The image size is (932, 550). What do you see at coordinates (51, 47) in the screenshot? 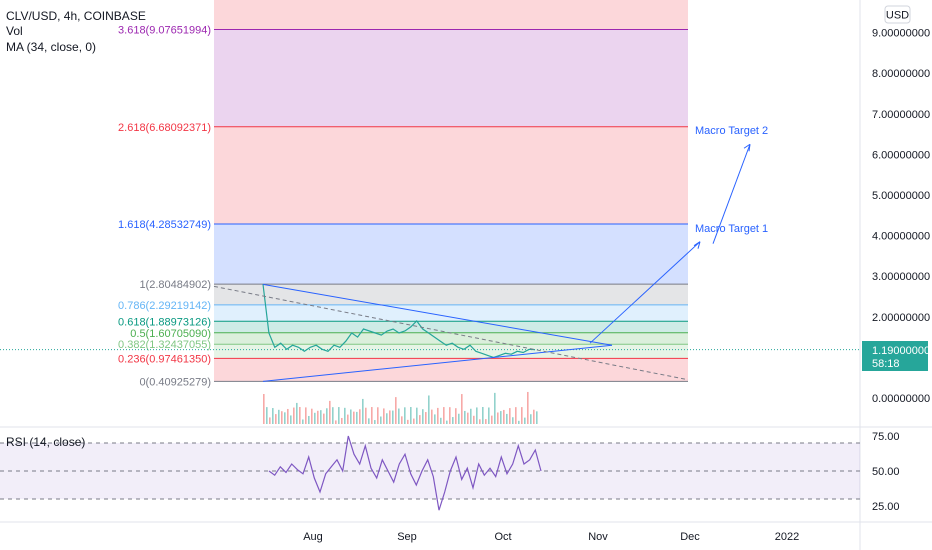
I see `ma-indicator-label: MA (34, close, 0)` at bounding box center [51, 47].